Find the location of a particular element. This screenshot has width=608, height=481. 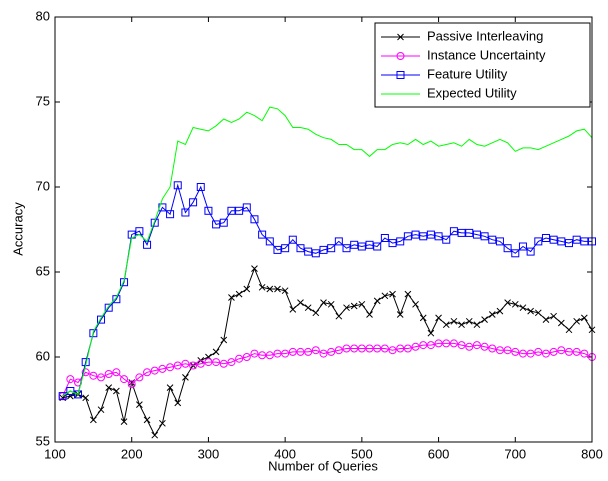

legend-label: Passive Interleaving is located at coordinates (485, 35).